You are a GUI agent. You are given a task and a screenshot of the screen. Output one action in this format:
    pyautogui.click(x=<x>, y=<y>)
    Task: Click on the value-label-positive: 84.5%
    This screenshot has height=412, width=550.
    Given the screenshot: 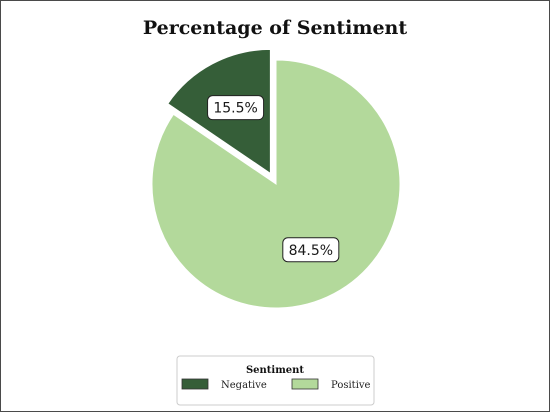 What is the action you would take?
    pyautogui.click(x=311, y=250)
    